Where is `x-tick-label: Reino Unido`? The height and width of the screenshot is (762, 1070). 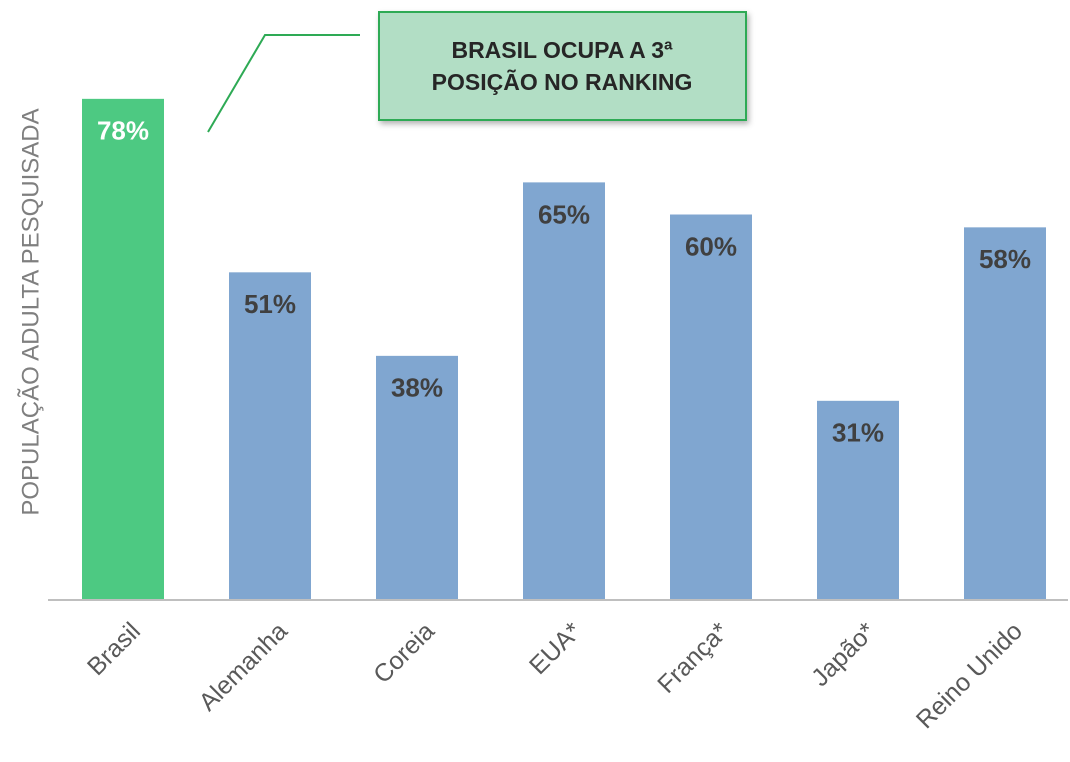 x-tick-label: Reino Unido is located at coordinates (969, 675).